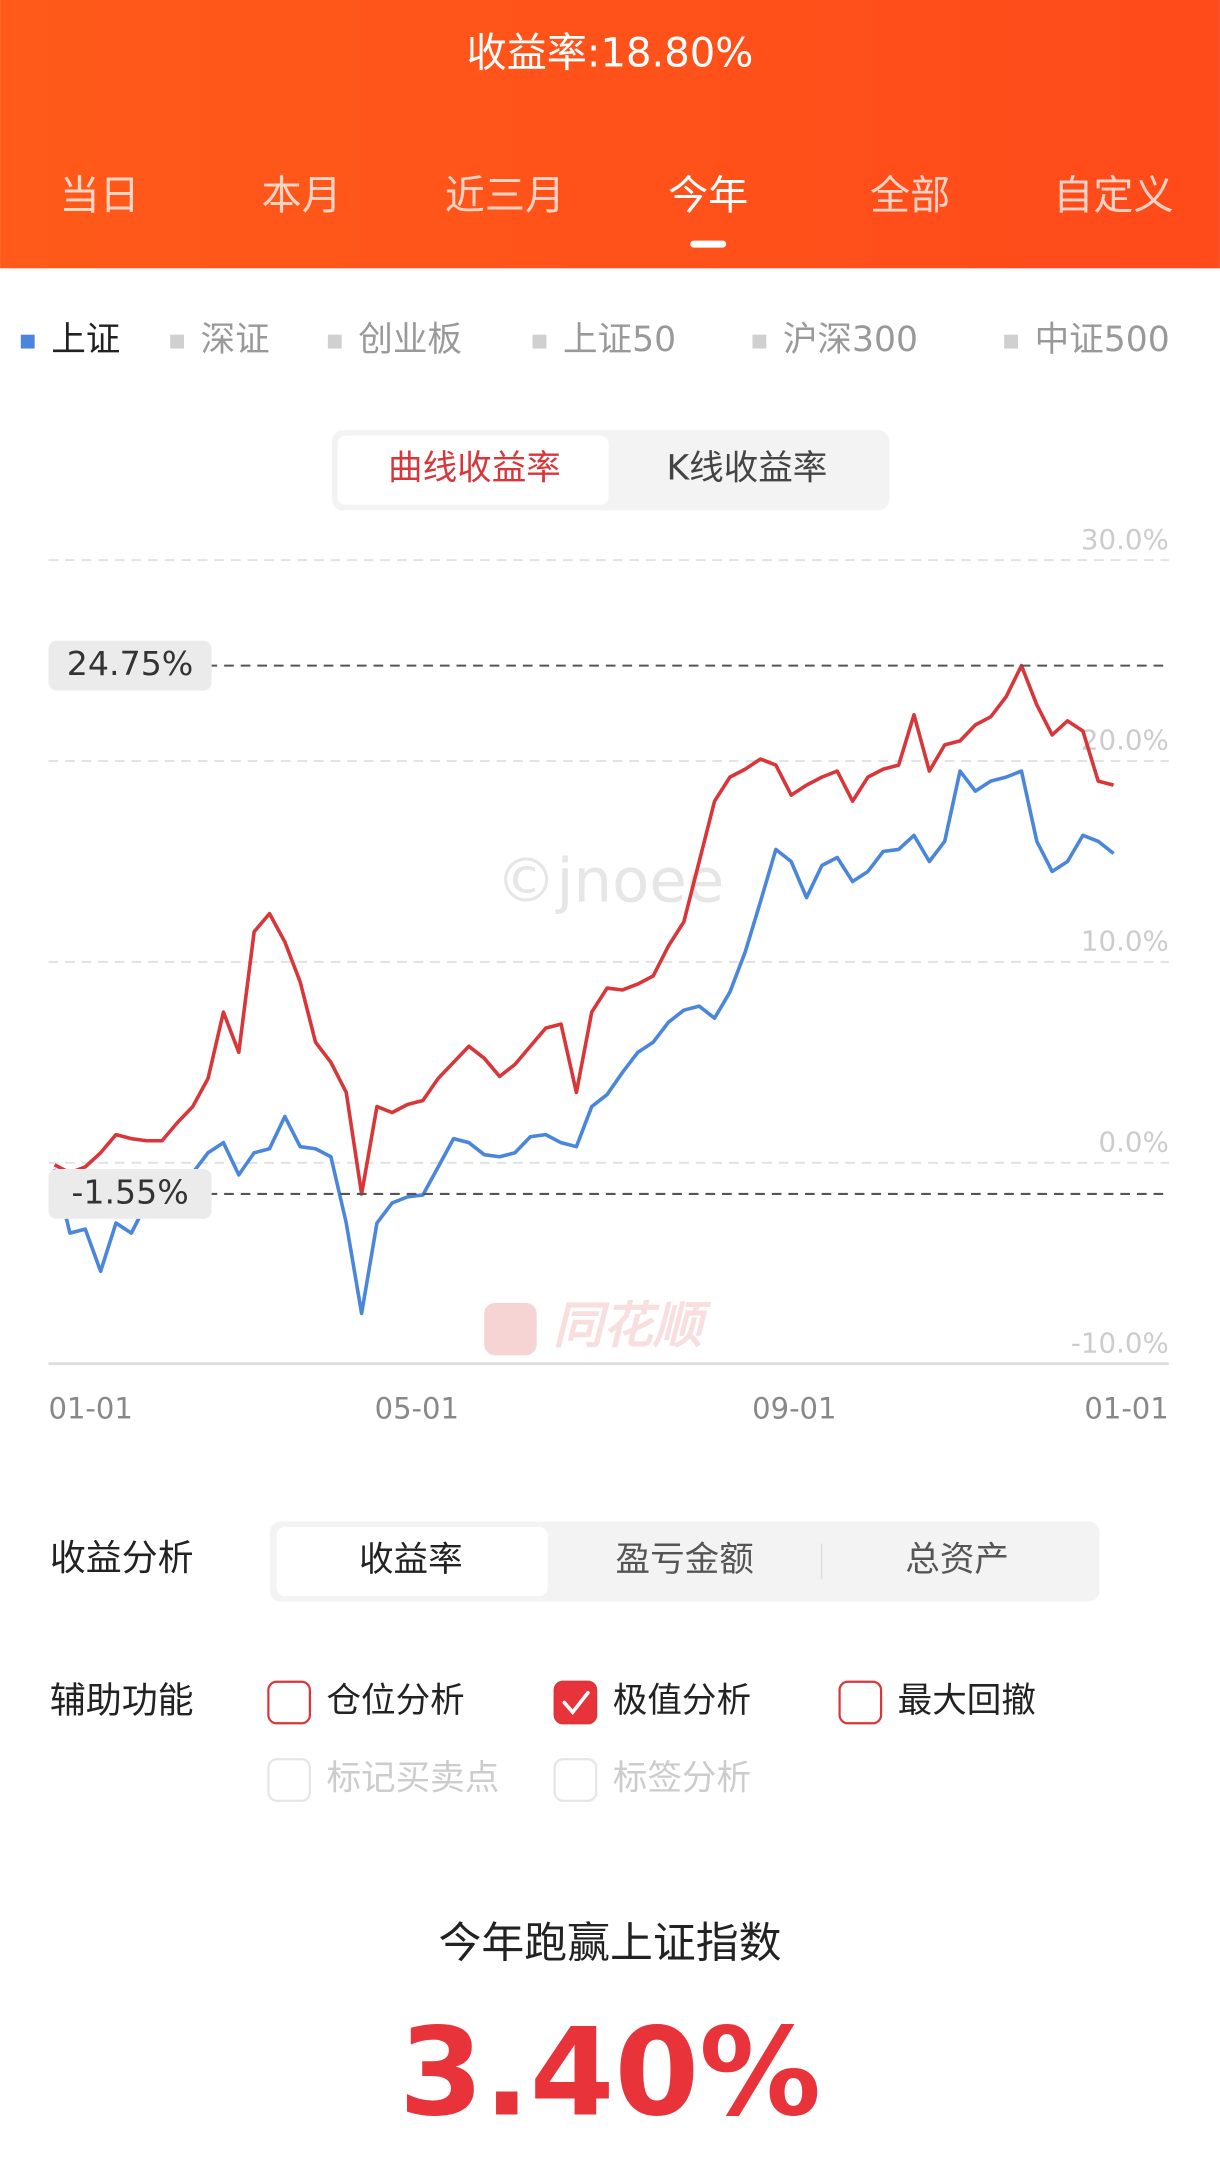 The width and height of the screenshot is (1220, 2170). What do you see at coordinates (967, 1701) in the screenshot?
I see `checkbox-label: 最大回撤` at bounding box center [967, 1701].